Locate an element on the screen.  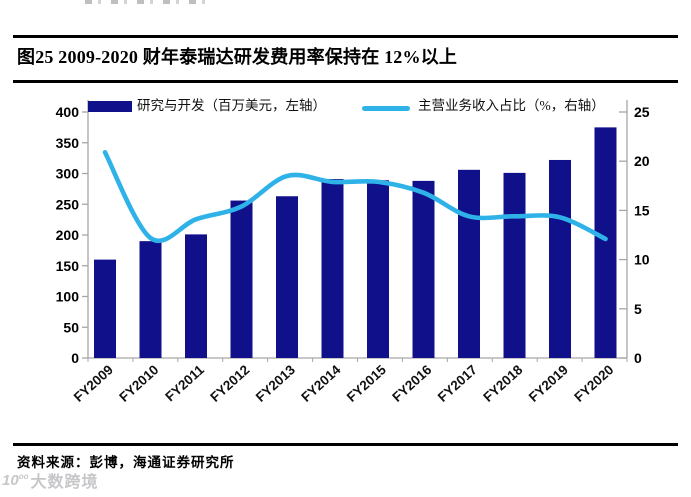
x-axis-label-FY2017: FY2017 is located at coordinates (457, 383).